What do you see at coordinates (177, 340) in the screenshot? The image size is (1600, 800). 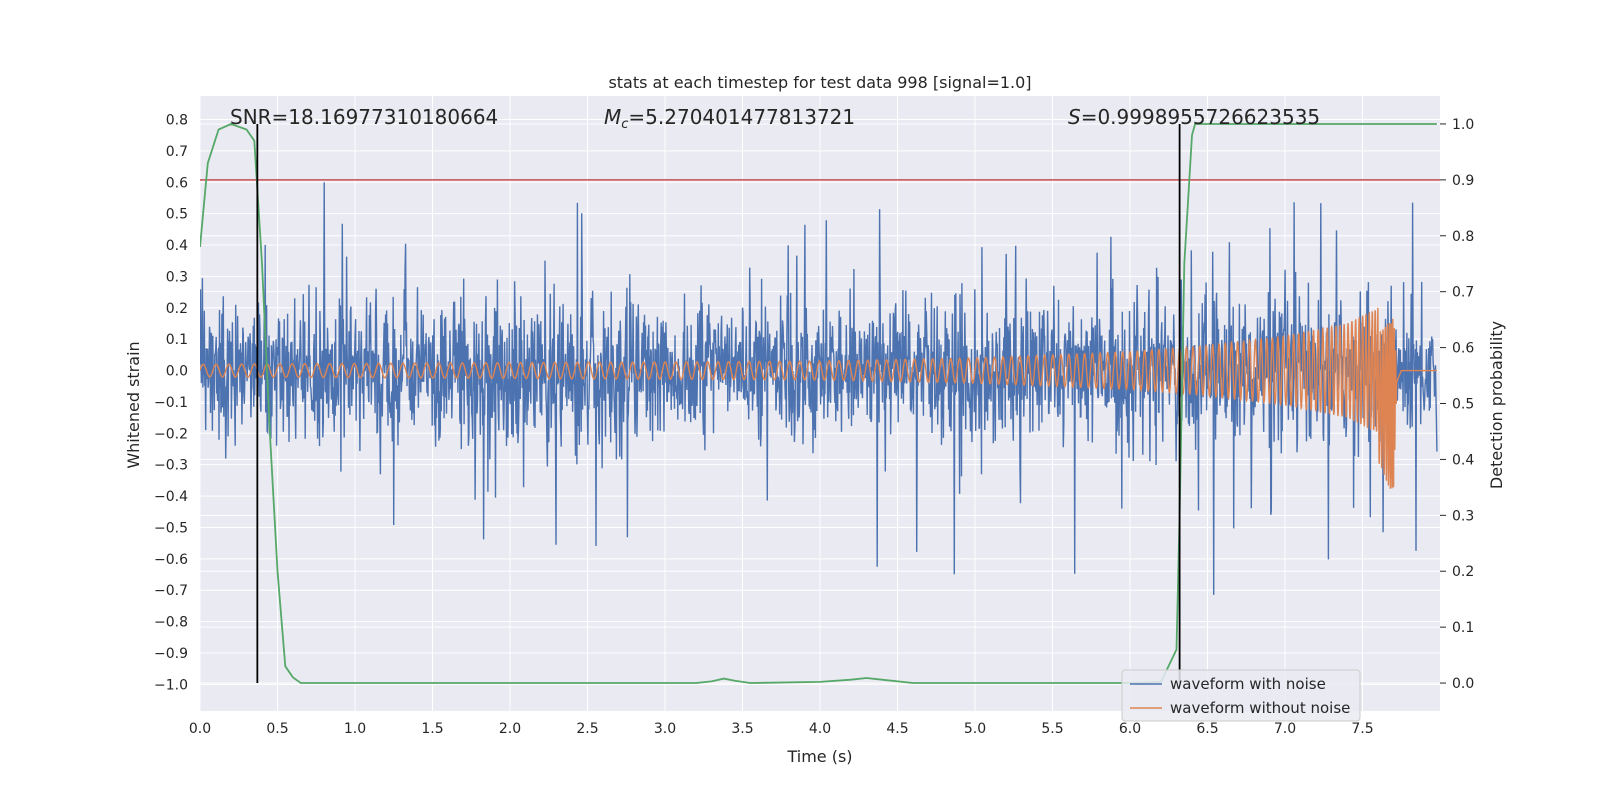 I see `y-tick-label: 0.1` at bounding box center [177, 340].